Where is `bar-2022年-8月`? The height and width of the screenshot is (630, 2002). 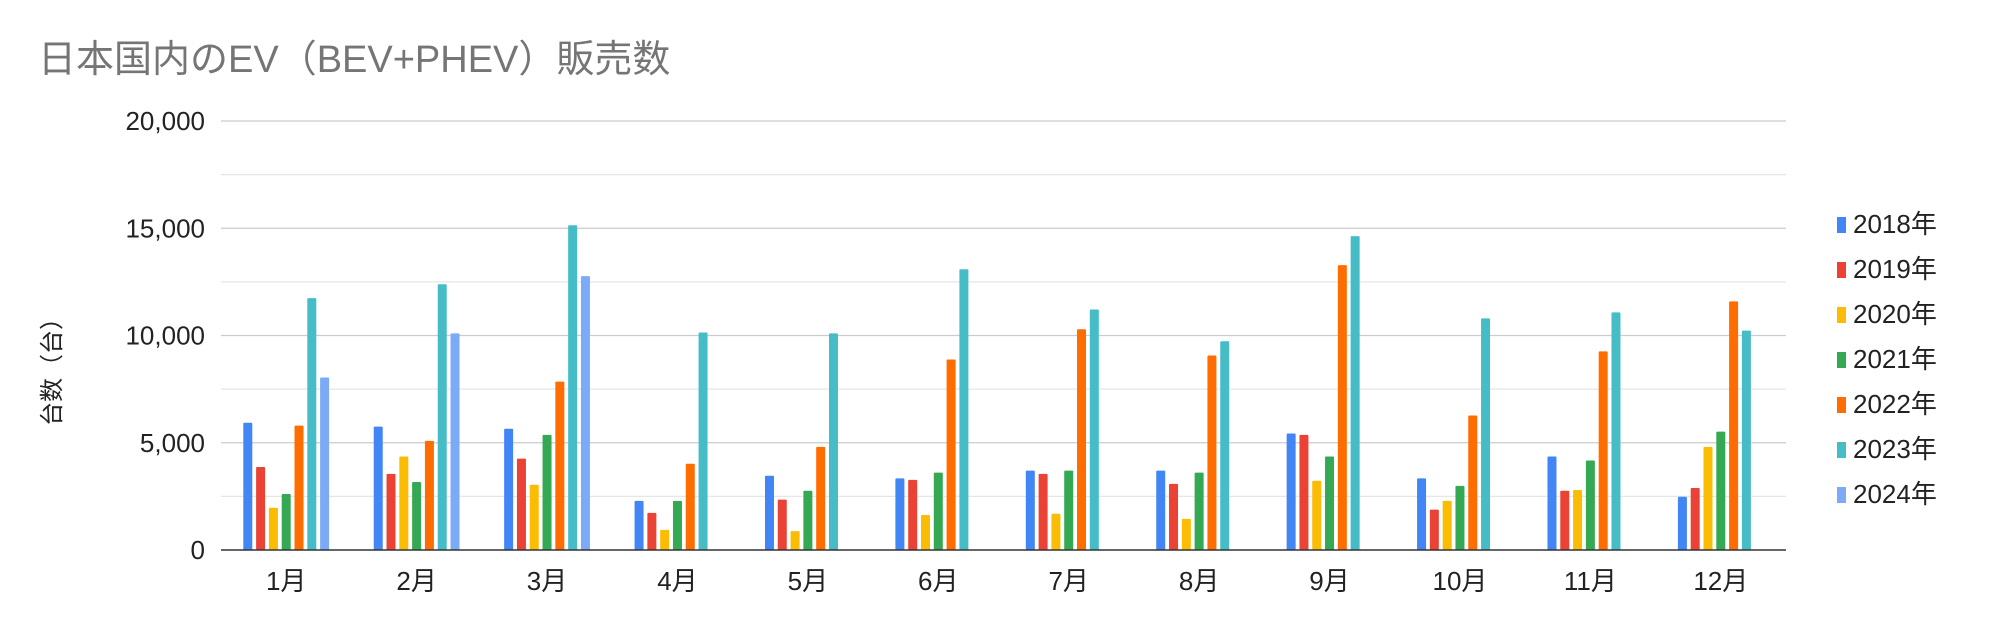 bar-2022年-8月 is located at coordinates (1212, 452).